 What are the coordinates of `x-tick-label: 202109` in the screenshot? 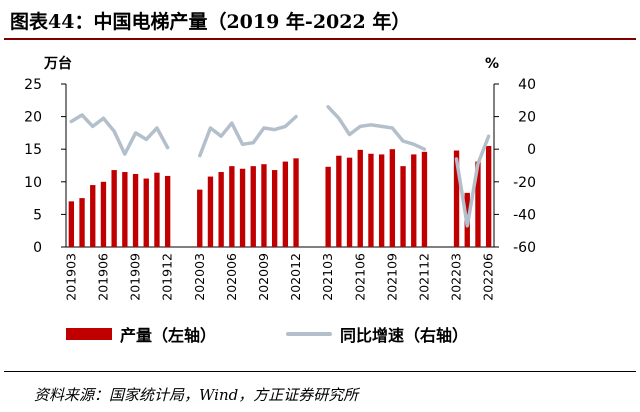 It's located at (391, 277).